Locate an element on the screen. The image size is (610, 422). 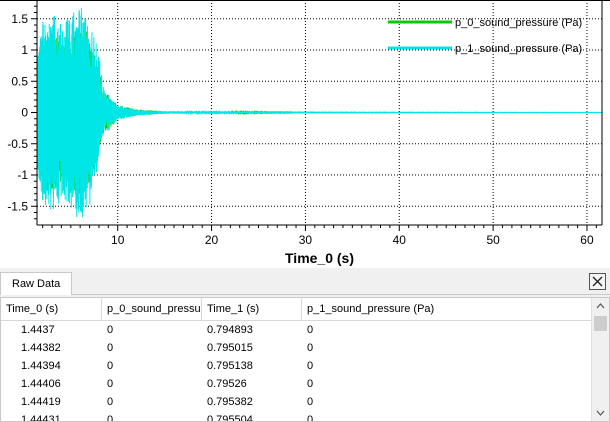
table-row: 1.44406 0 0.79526 0 is located at coordinates (296, 384).